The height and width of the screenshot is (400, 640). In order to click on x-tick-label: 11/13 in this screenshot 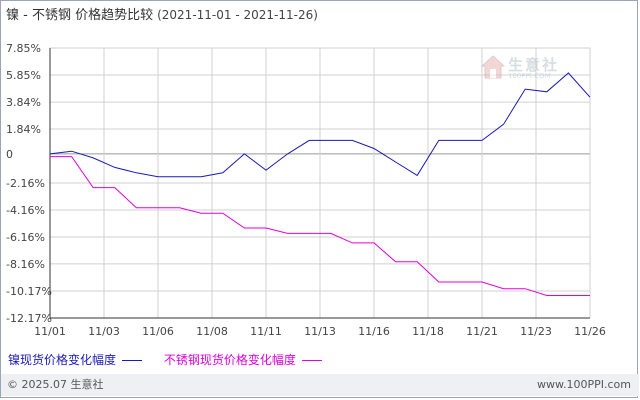, I will do `click(320, 331)`.